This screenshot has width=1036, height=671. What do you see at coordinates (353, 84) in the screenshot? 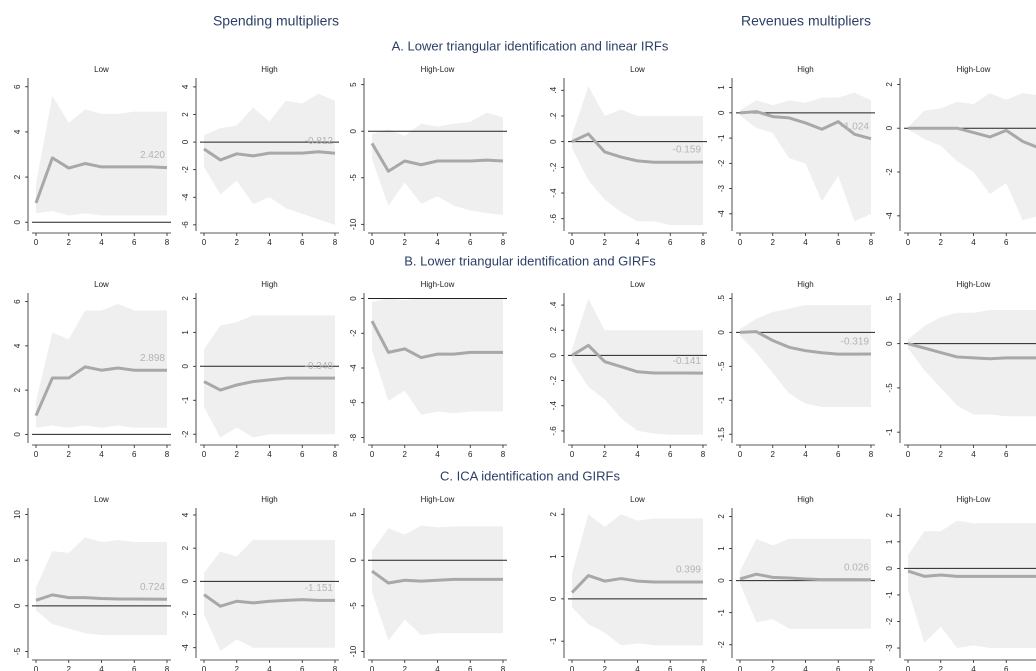
I see `y-tick-label: 5` at bounding box center [353, 84].